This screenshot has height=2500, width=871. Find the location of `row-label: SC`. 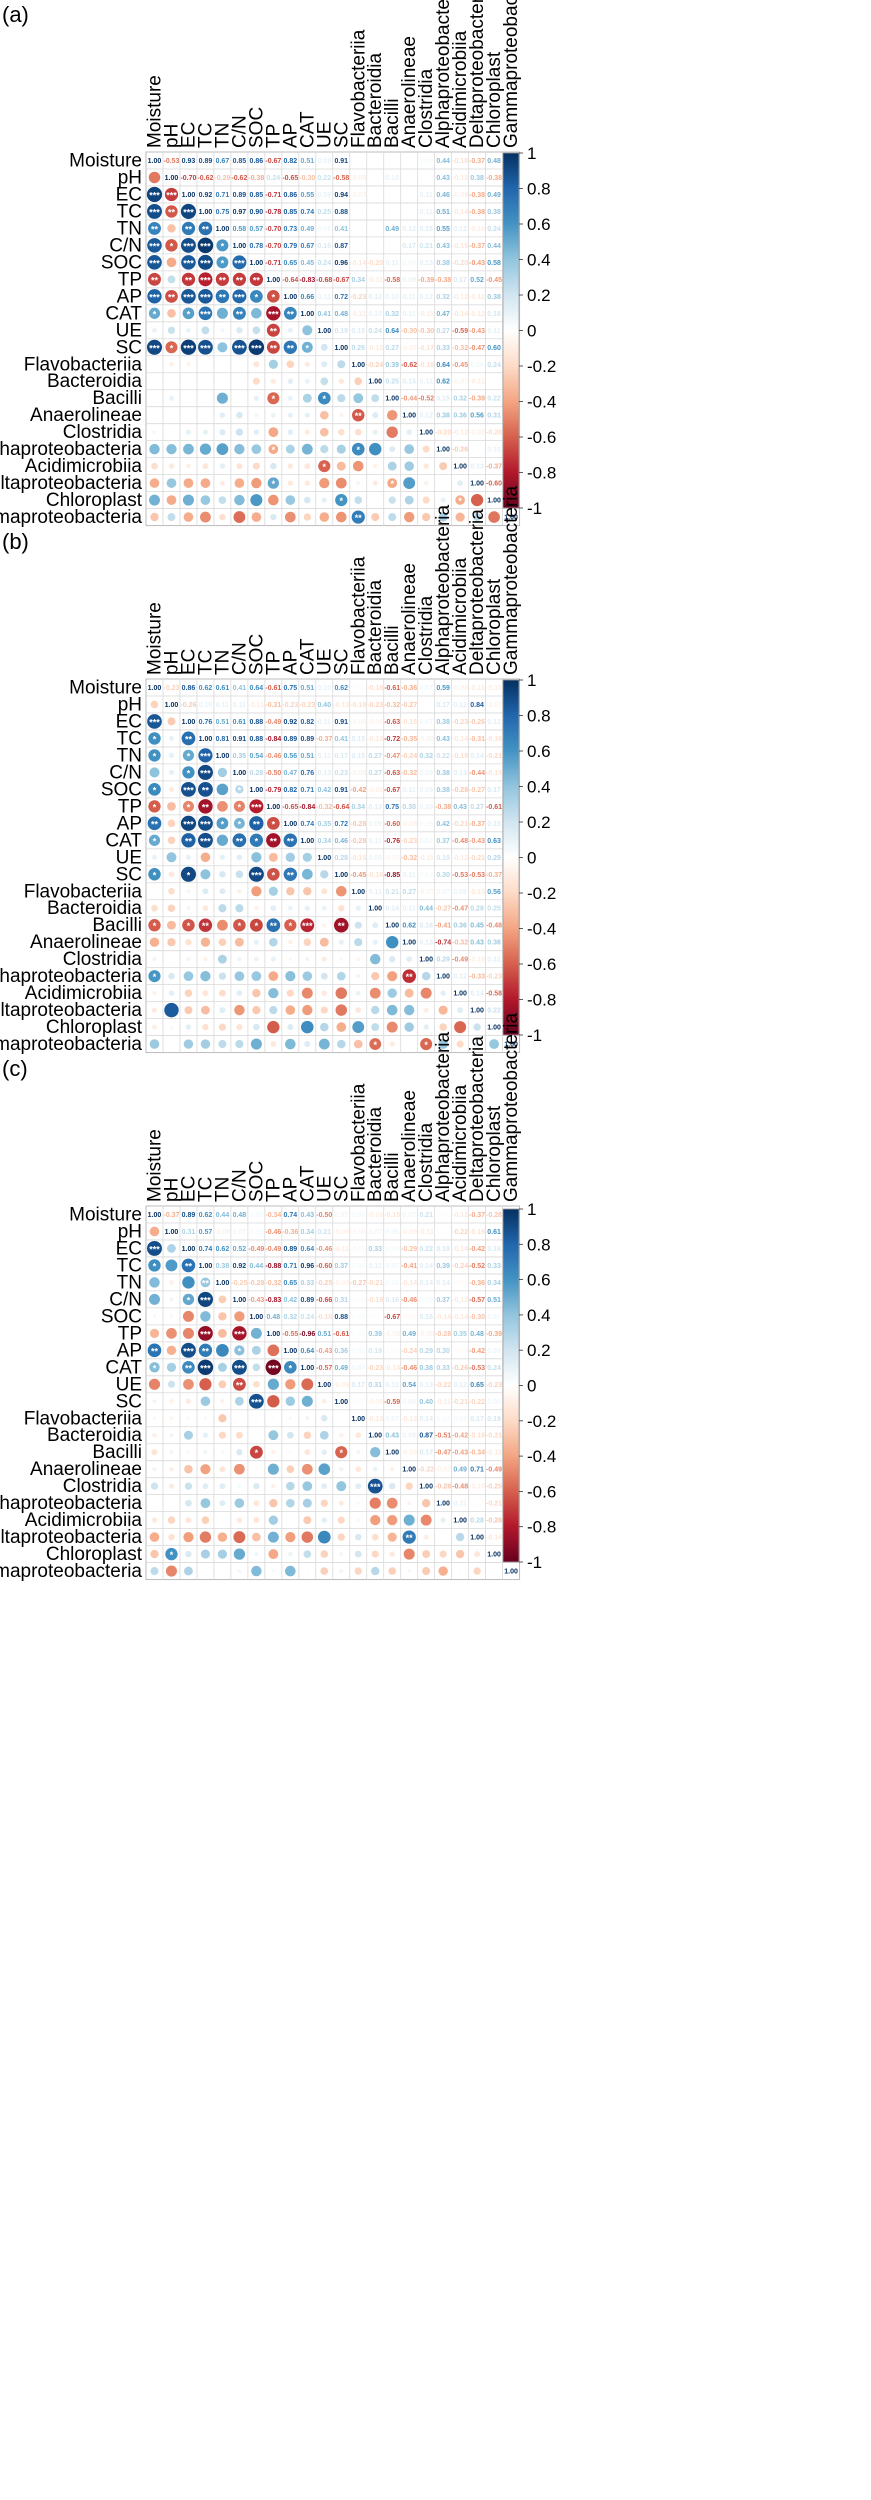

row-label: SC is located at coordinates (129, 347).